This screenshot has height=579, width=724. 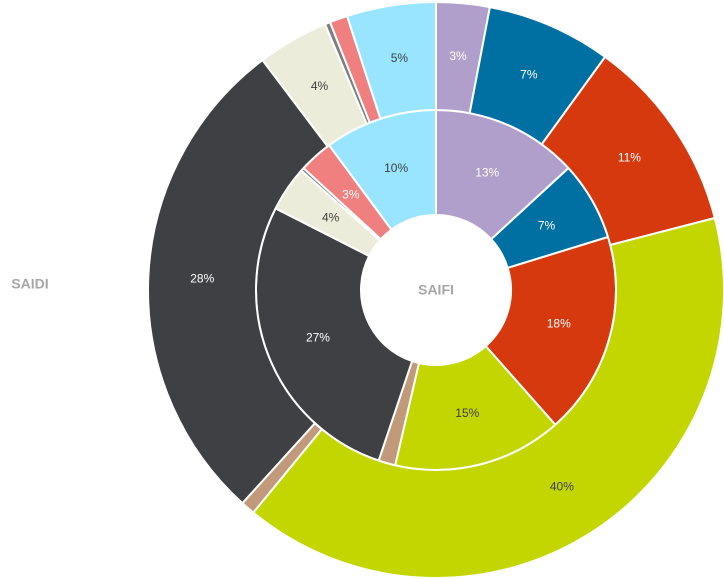 What do you see at coordinates (318, 337) in the screenshot?
I see `slice-label: 27%` at bounding box center [318, 337].